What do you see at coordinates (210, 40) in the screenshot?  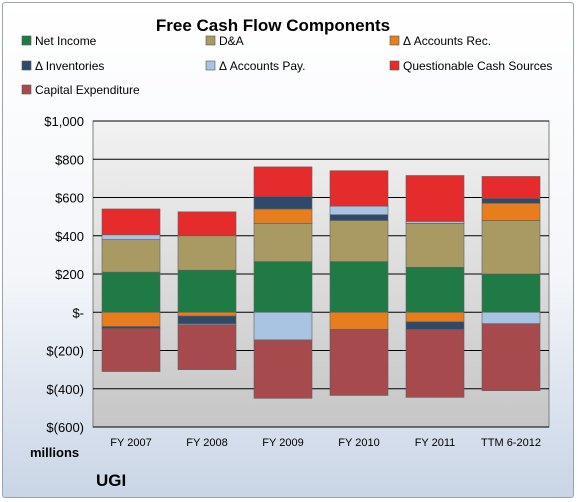 I see `legend-swatch-danda` at bounding box center [210, 40].